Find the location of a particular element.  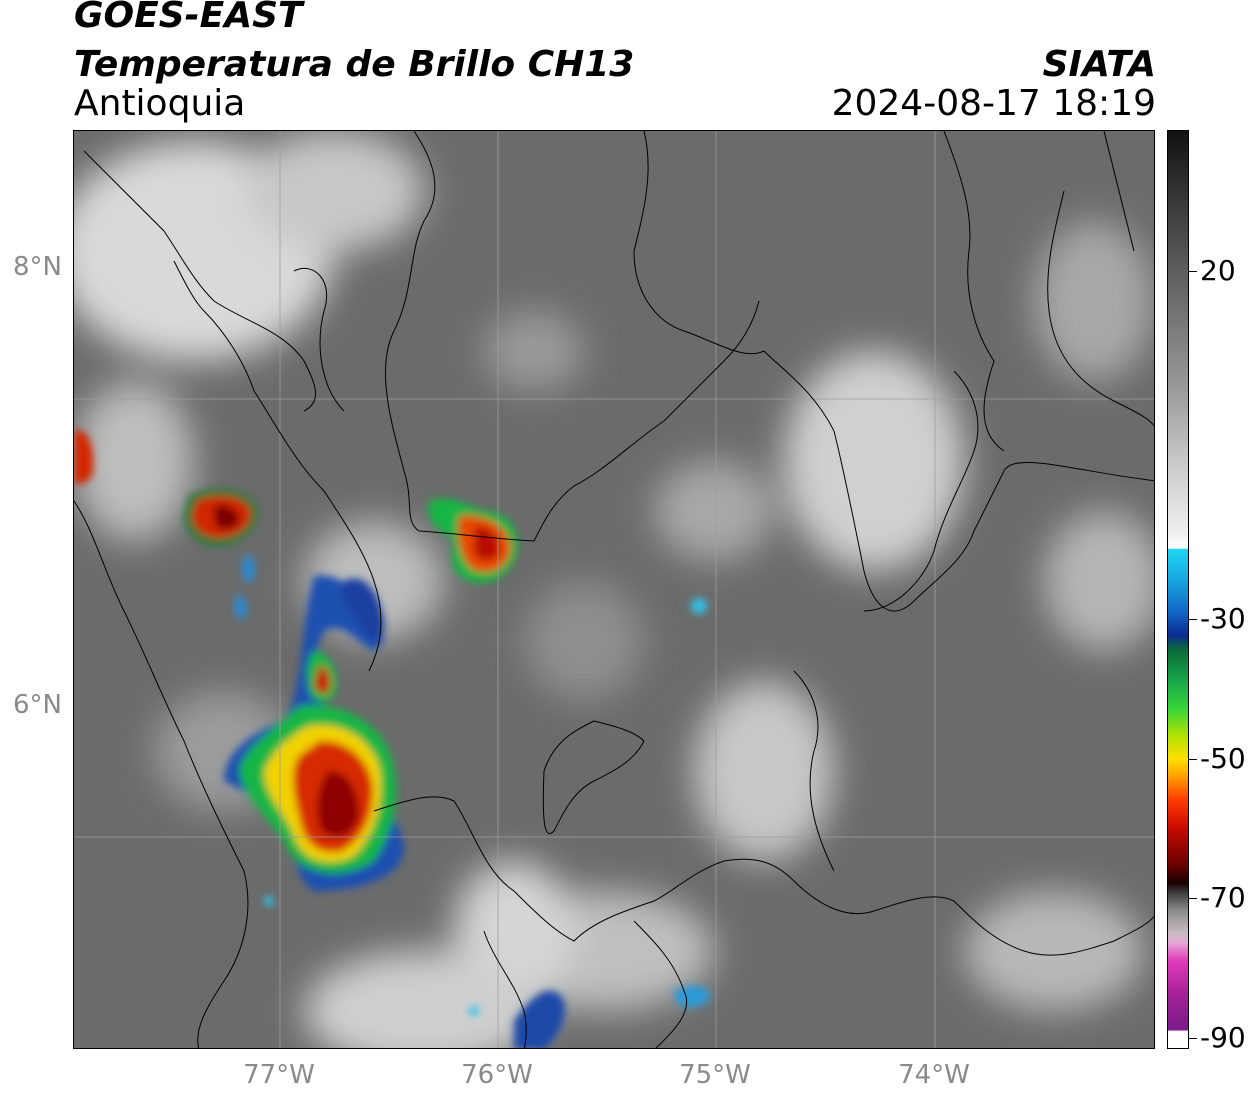

satellite-title: GOES-EAST is located at coordinates (188, 18).